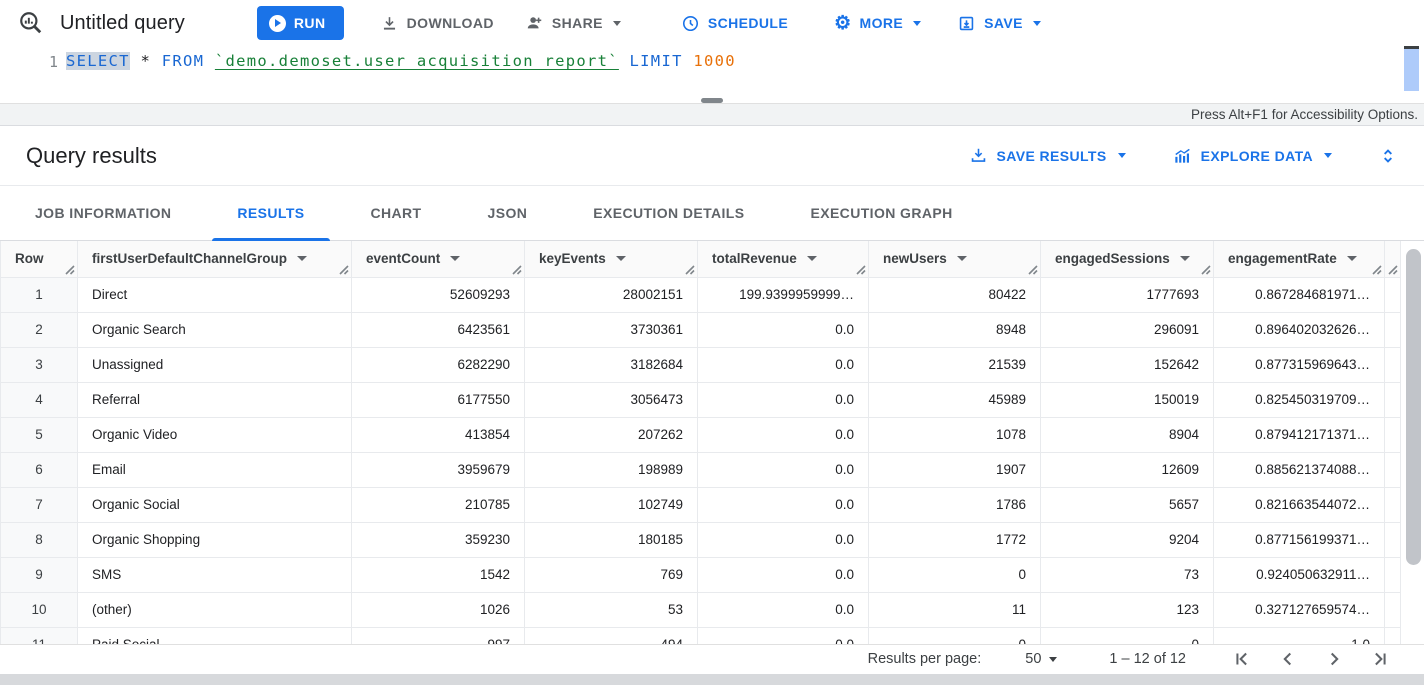  I want to click on results-title: Query results, so click(91, 155).